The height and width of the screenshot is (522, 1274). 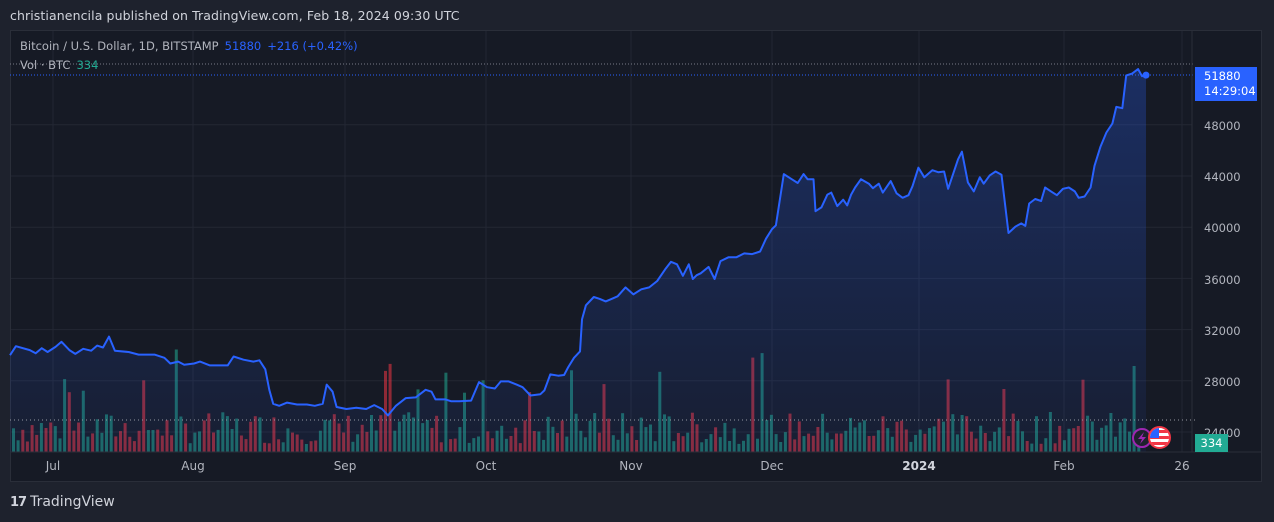 I want to click on current-price-value: 51880, so click(x=1222, y=76).